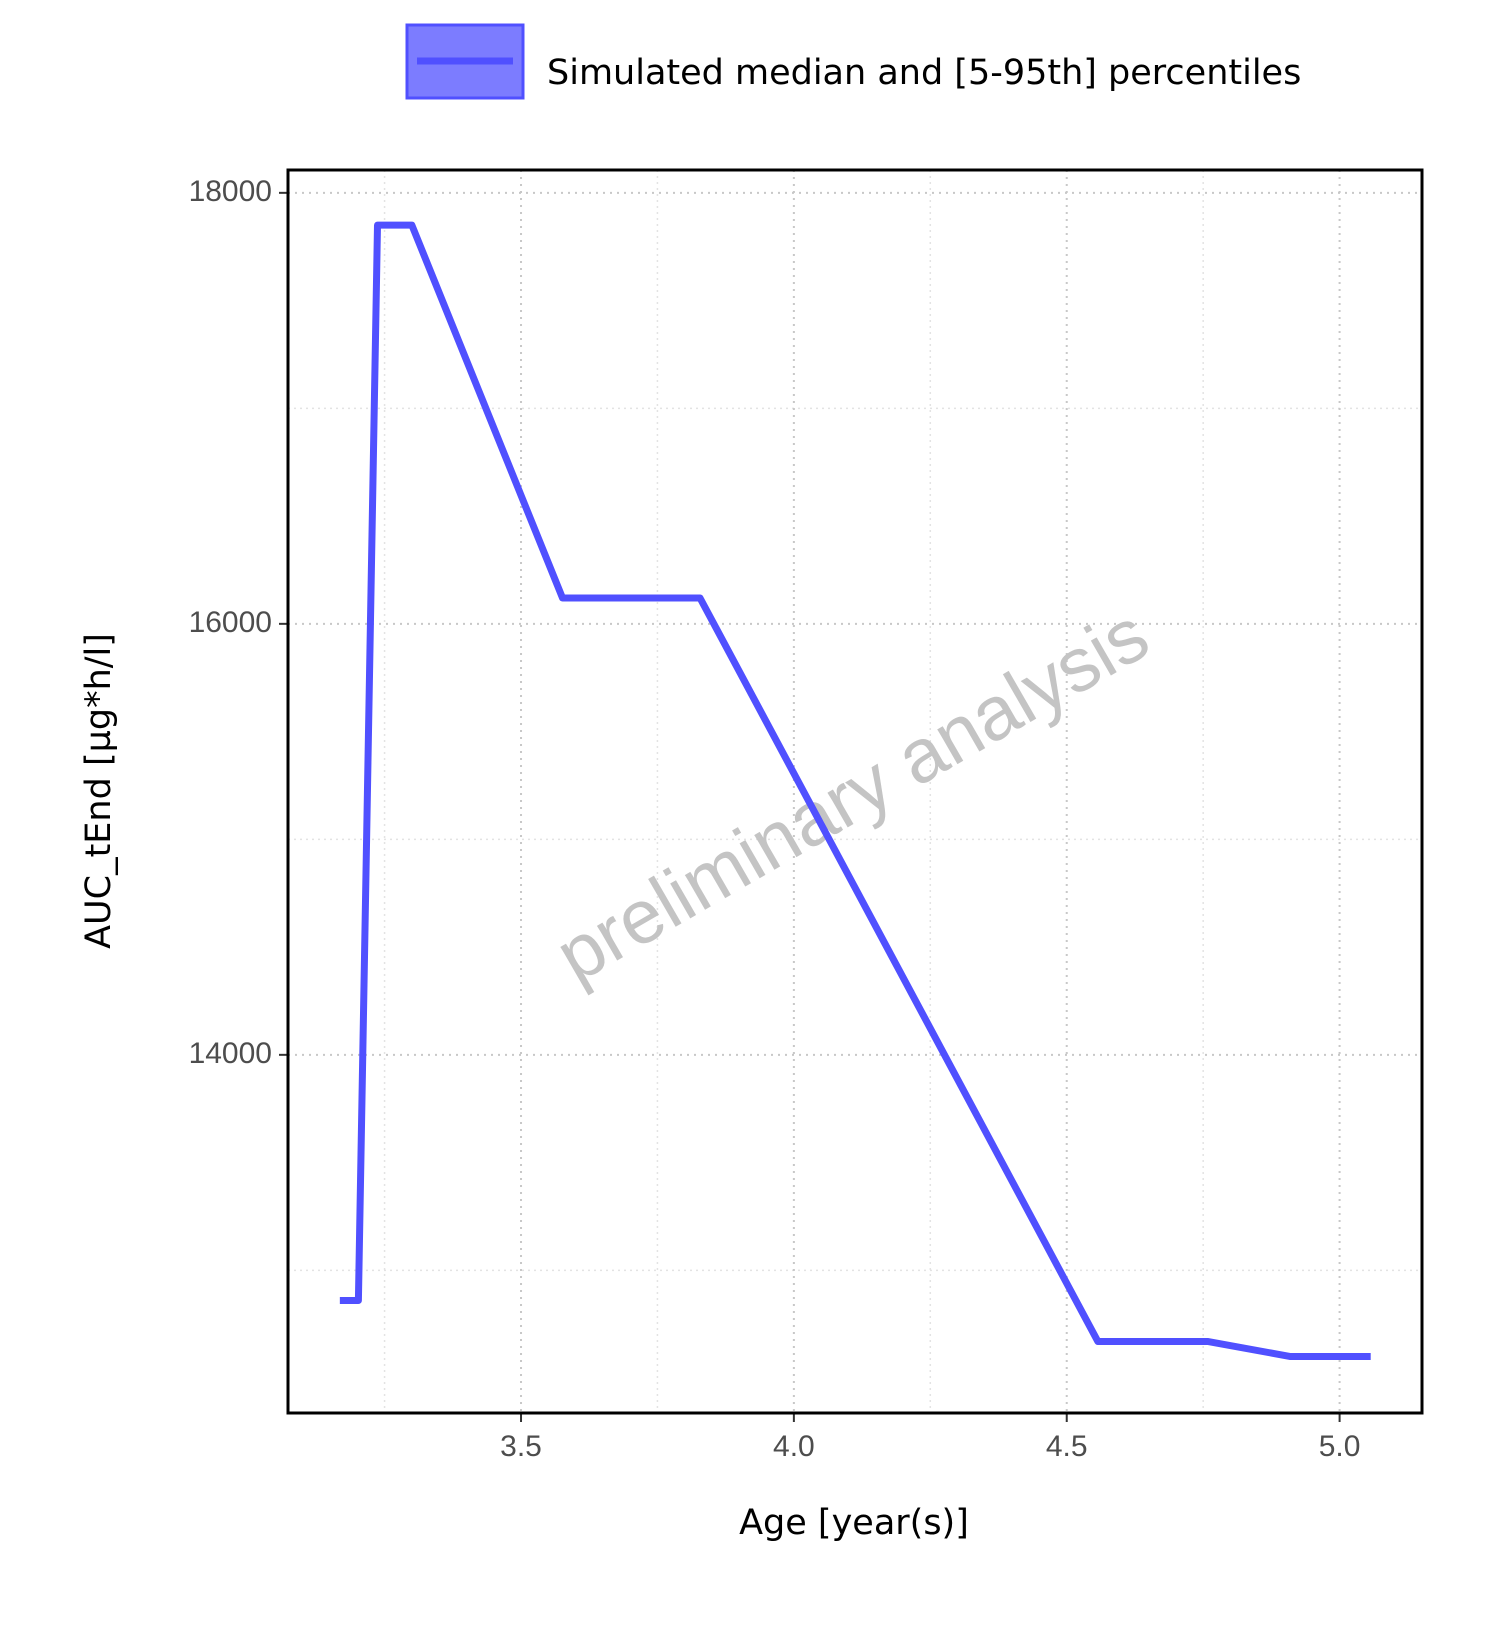 This screenshot has width=1500, height=1628. I want to click on y-tick-label: 16000, so click(230, 622).